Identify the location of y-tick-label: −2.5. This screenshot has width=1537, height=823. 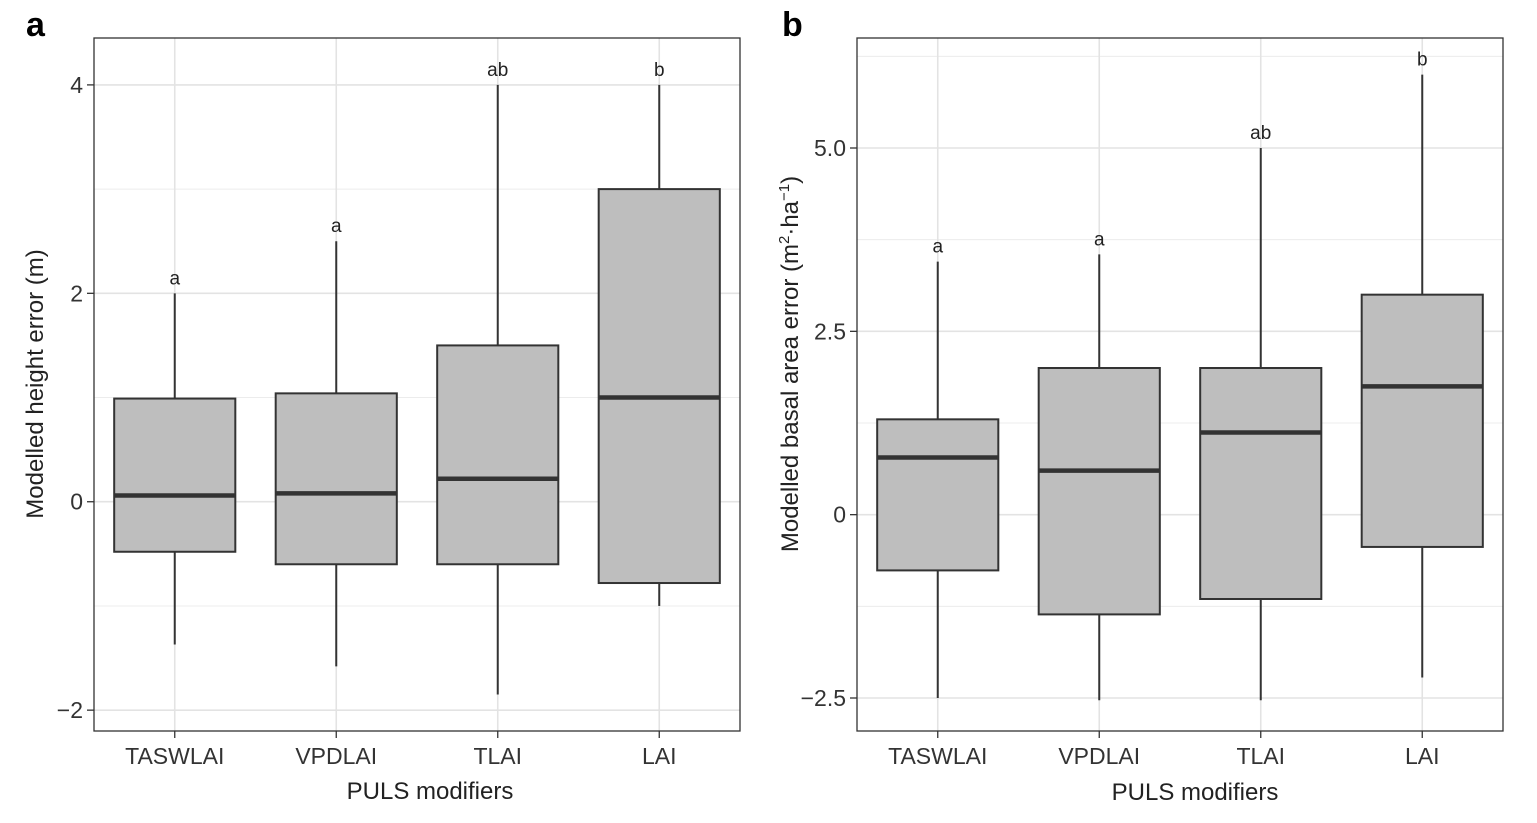
(823, 698).